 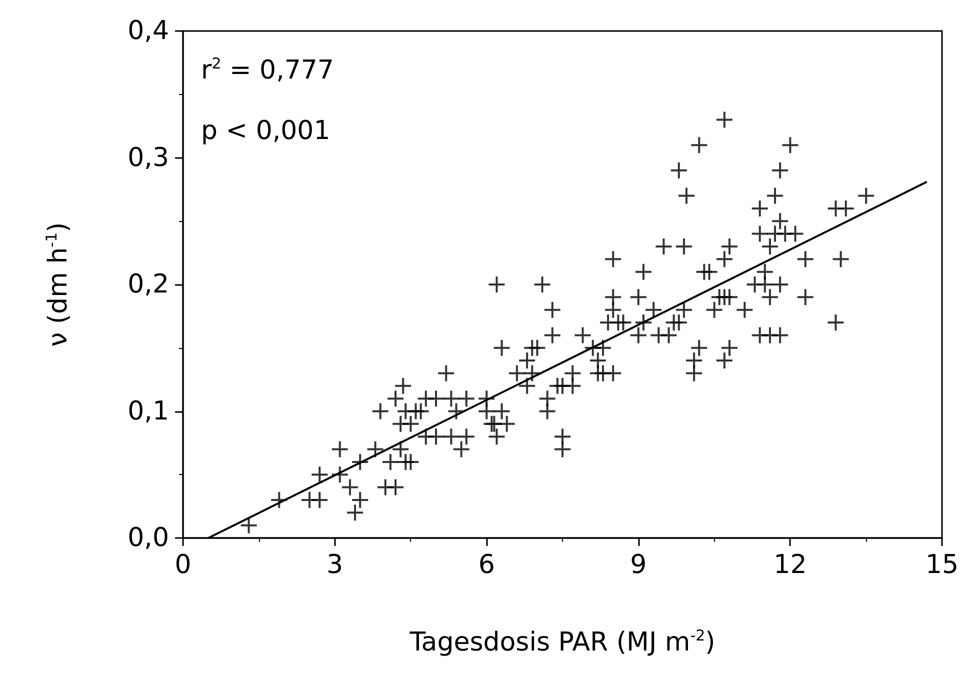 I want to click on y-tick-label: 0,2, so click(x=148, y=285).